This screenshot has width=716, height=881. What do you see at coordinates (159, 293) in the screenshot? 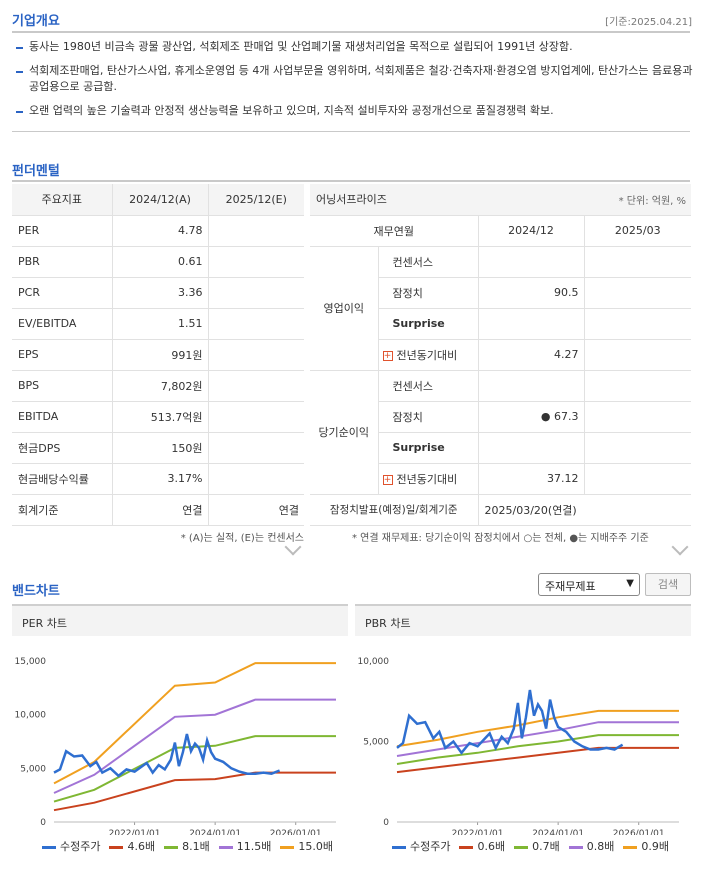
I see `row-value: 3.36` at bounding box center [159, 293].